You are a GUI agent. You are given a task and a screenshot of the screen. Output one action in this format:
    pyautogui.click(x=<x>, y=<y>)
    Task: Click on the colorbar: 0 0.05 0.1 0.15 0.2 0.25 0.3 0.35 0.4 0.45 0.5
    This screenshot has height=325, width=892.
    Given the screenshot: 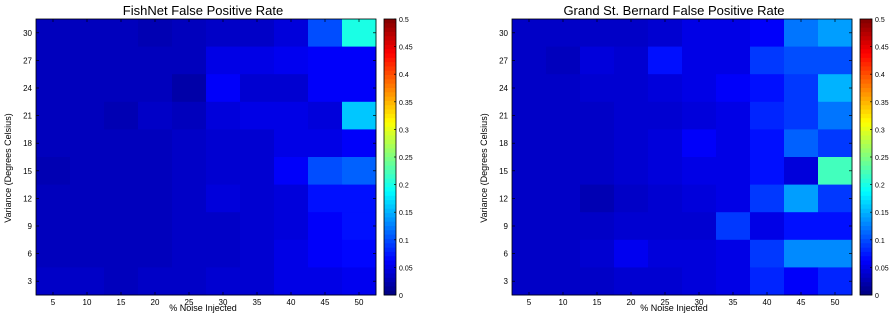 What is the action you would take?
    pyautogui.click(x=398, y=158)
    